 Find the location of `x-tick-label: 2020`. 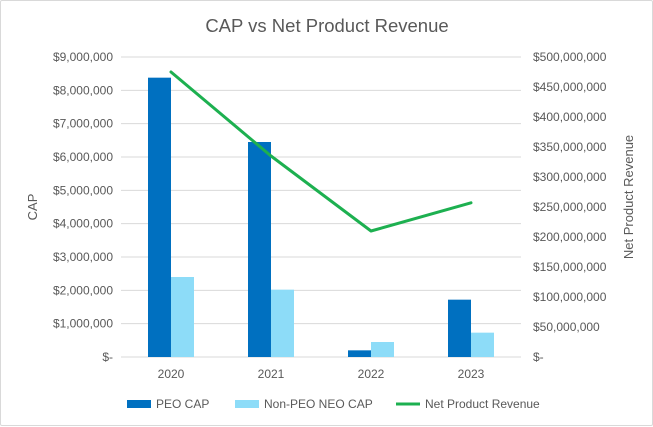

x-tick-label: 2020 is located at coordinates (171, 374).